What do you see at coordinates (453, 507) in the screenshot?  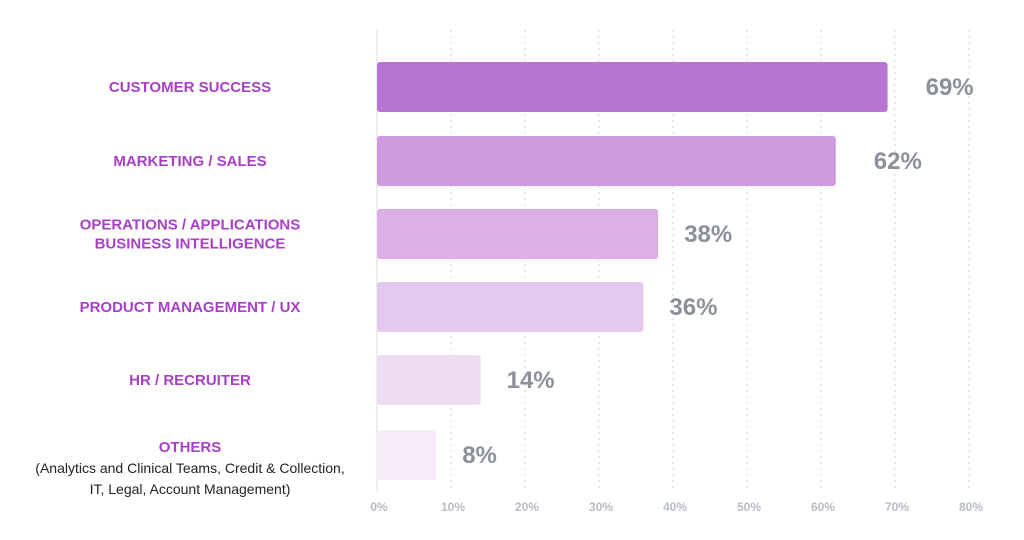 I see `x-tick-label: 10%` at bounding box center [453, 507].